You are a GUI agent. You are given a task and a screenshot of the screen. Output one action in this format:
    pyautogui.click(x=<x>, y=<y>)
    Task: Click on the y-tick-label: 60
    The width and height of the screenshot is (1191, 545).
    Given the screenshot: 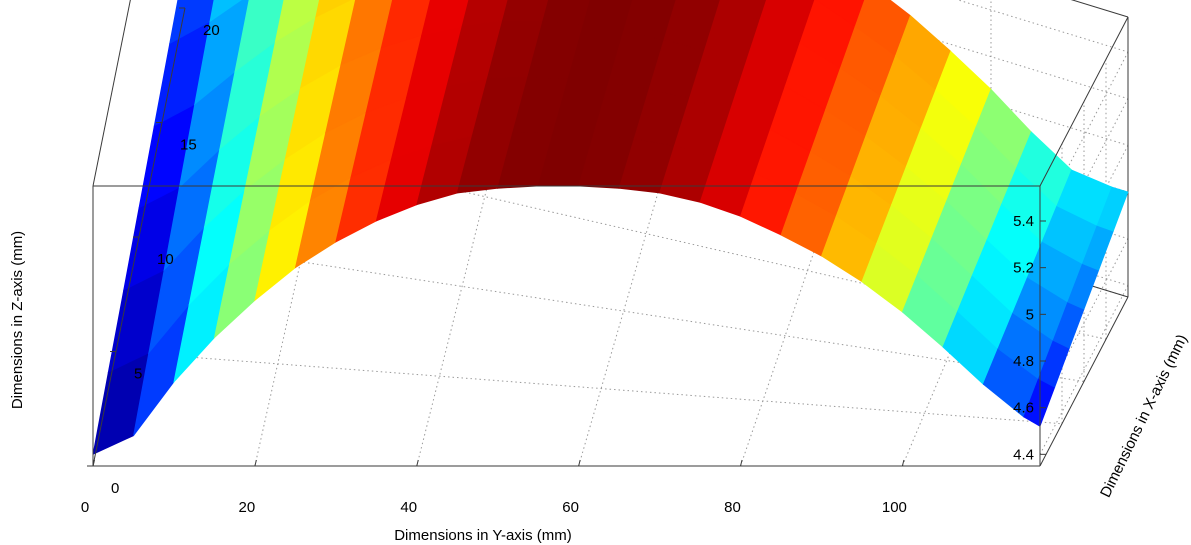 What is the action you would take?
    pyautogui.click(x=570, y=507)
    